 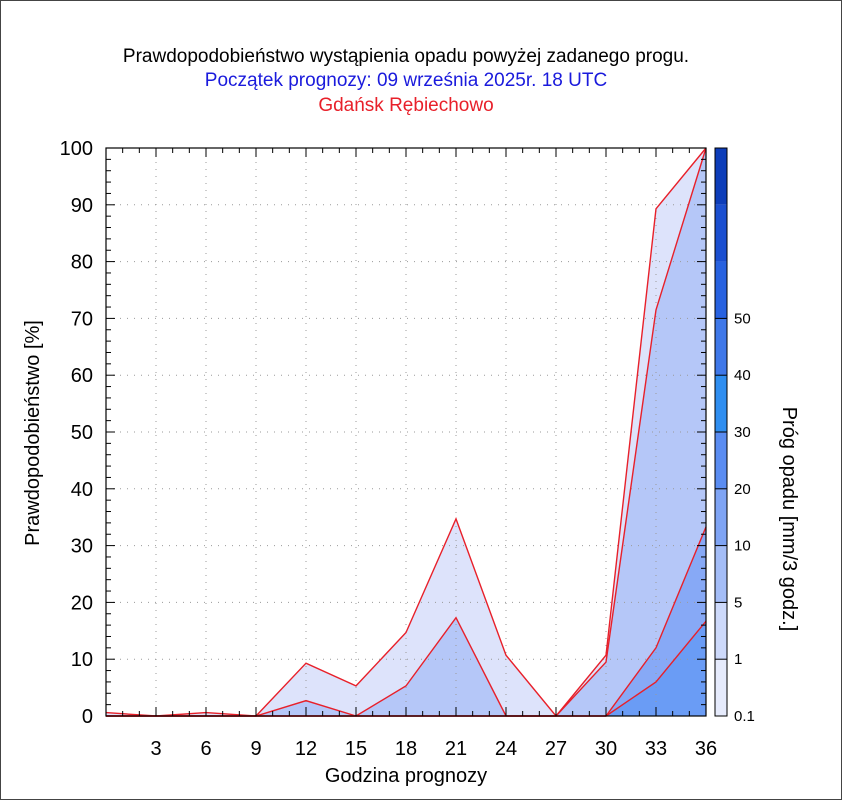 What do you see at coordinates (82, 547) in the screenshot?
I see `y-tick-label: 30` at bounding box center [82, 547].